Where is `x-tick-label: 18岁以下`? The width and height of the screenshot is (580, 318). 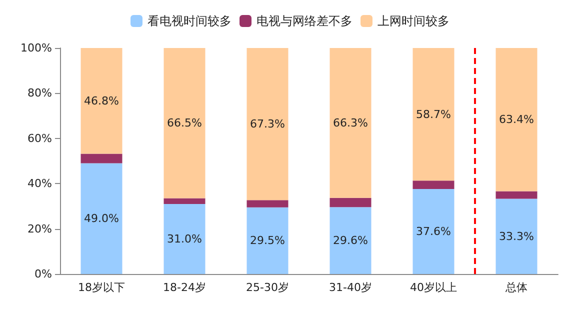
x-tick-label: 18岁以下 is located at coordinates (101, 287).